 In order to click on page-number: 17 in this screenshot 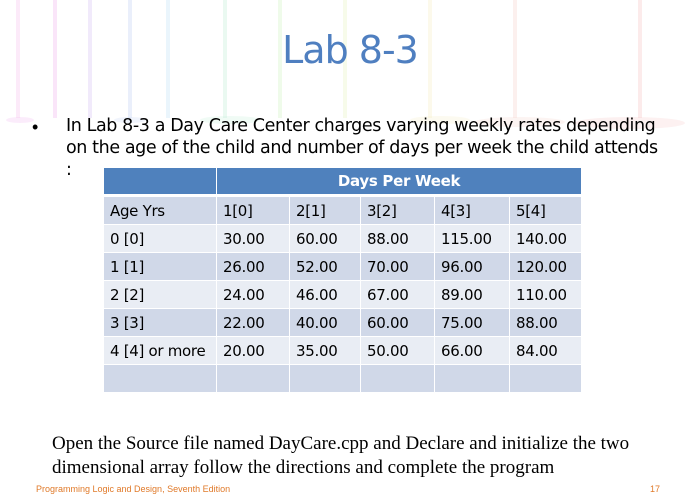, I will do `click(655, 489)`.